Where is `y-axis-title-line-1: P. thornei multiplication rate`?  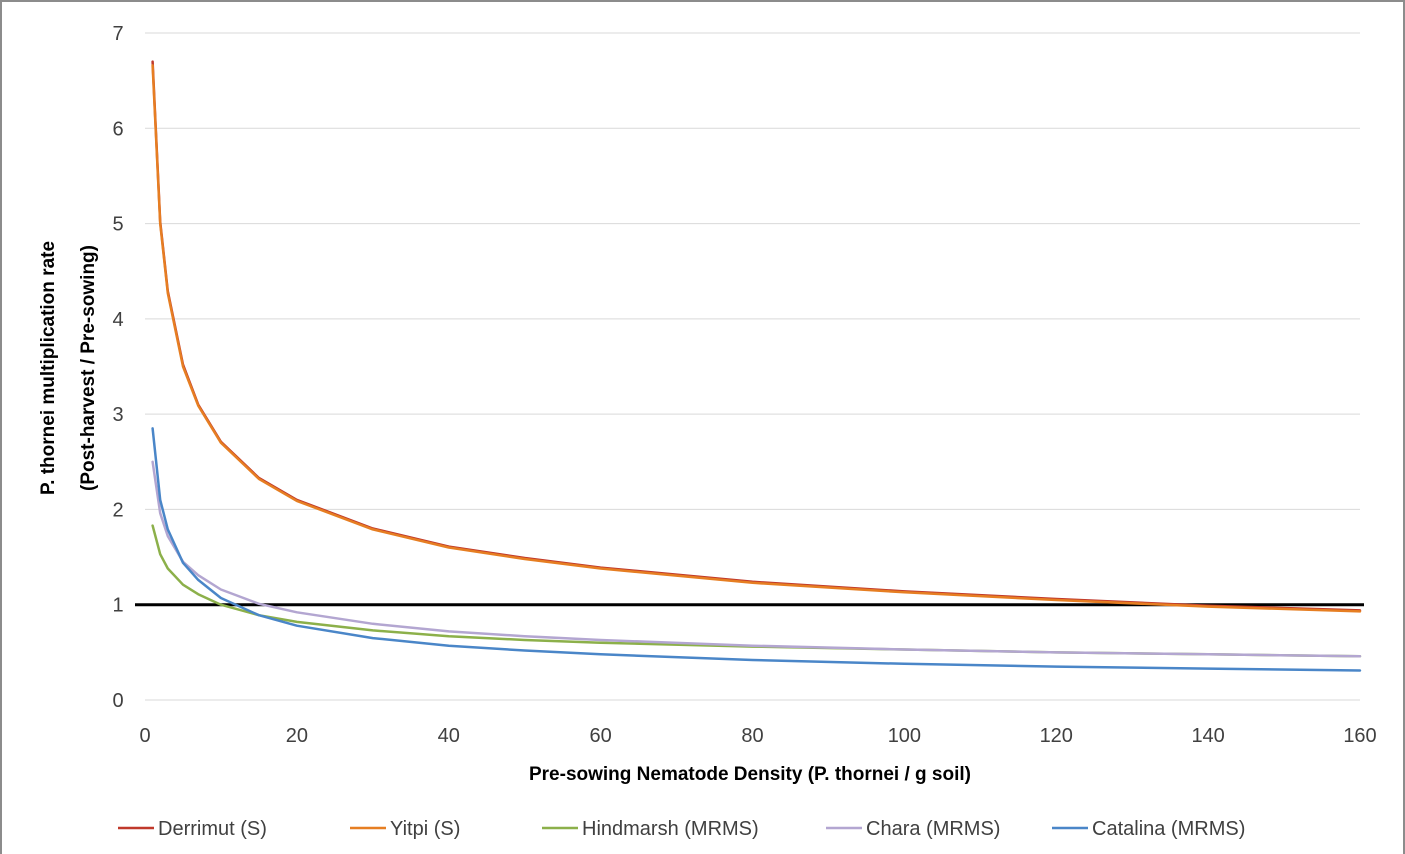 y-axis-title-line-1: P. thornei multiplication rate is located at coordinates (48, 368).